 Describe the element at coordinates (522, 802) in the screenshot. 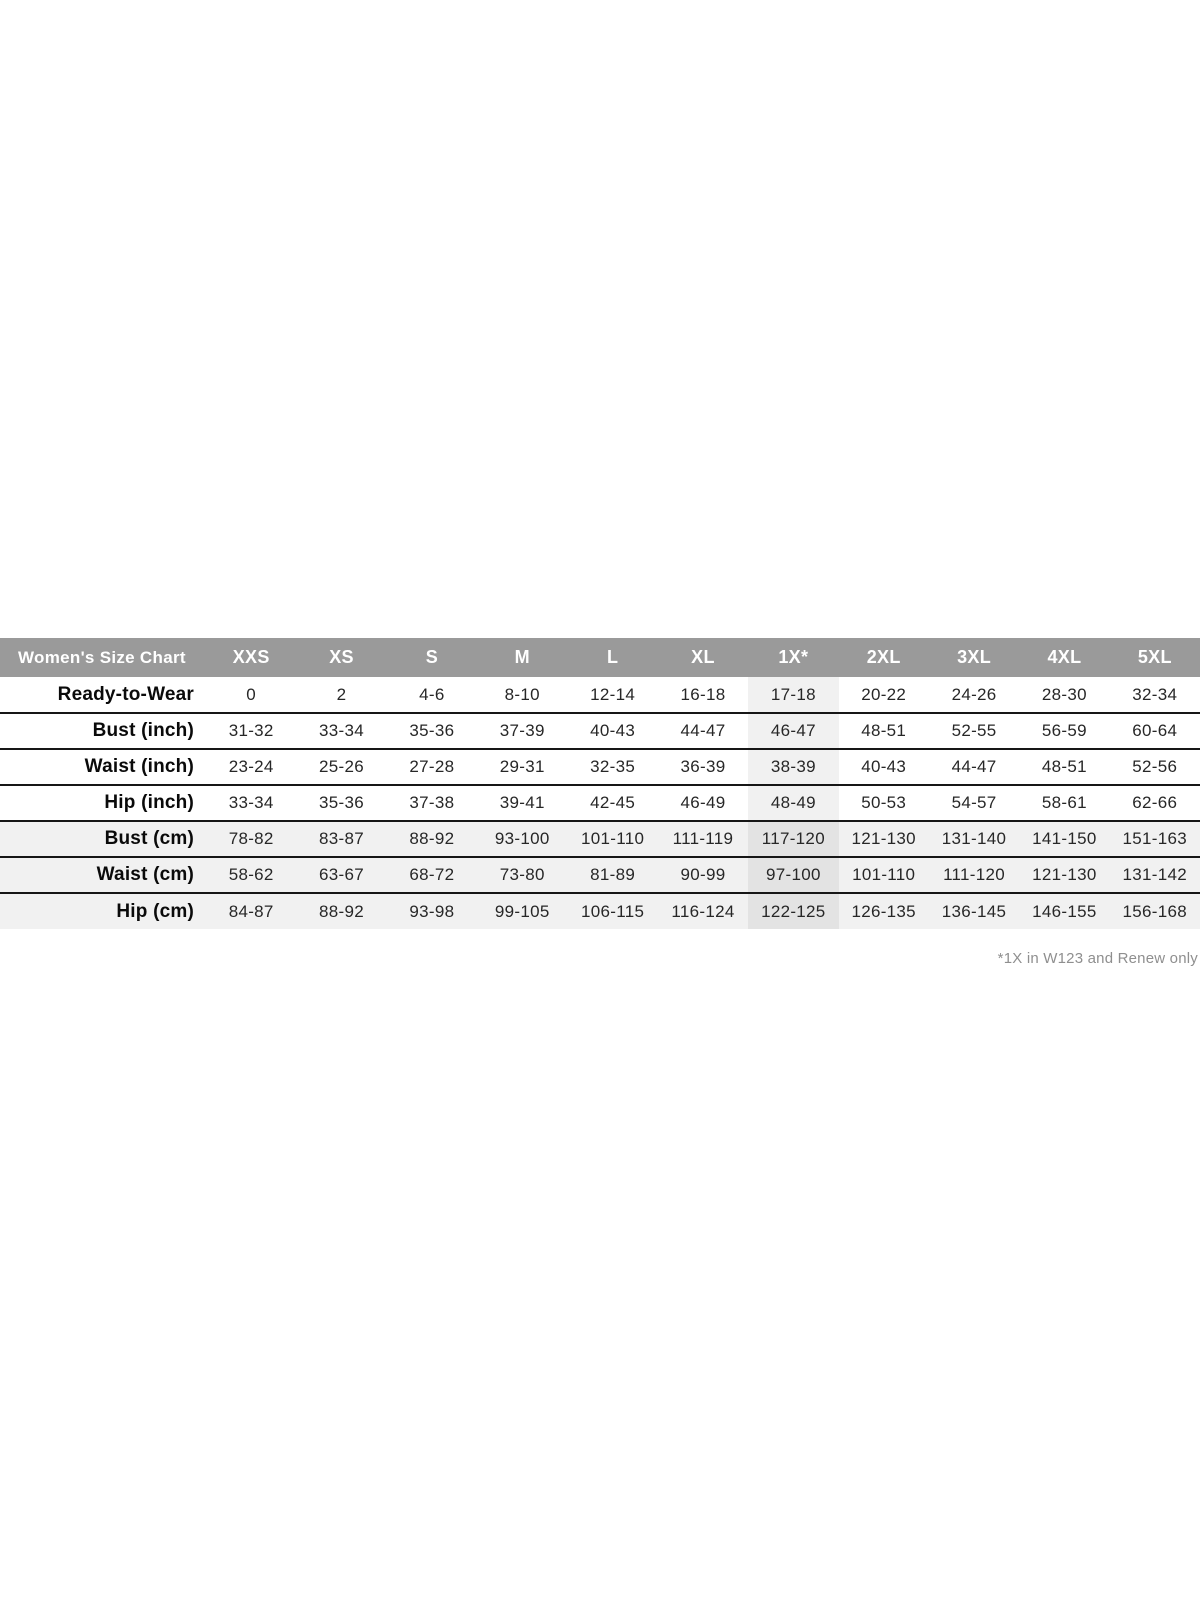

I see `size-cell: 39-41` at that location.